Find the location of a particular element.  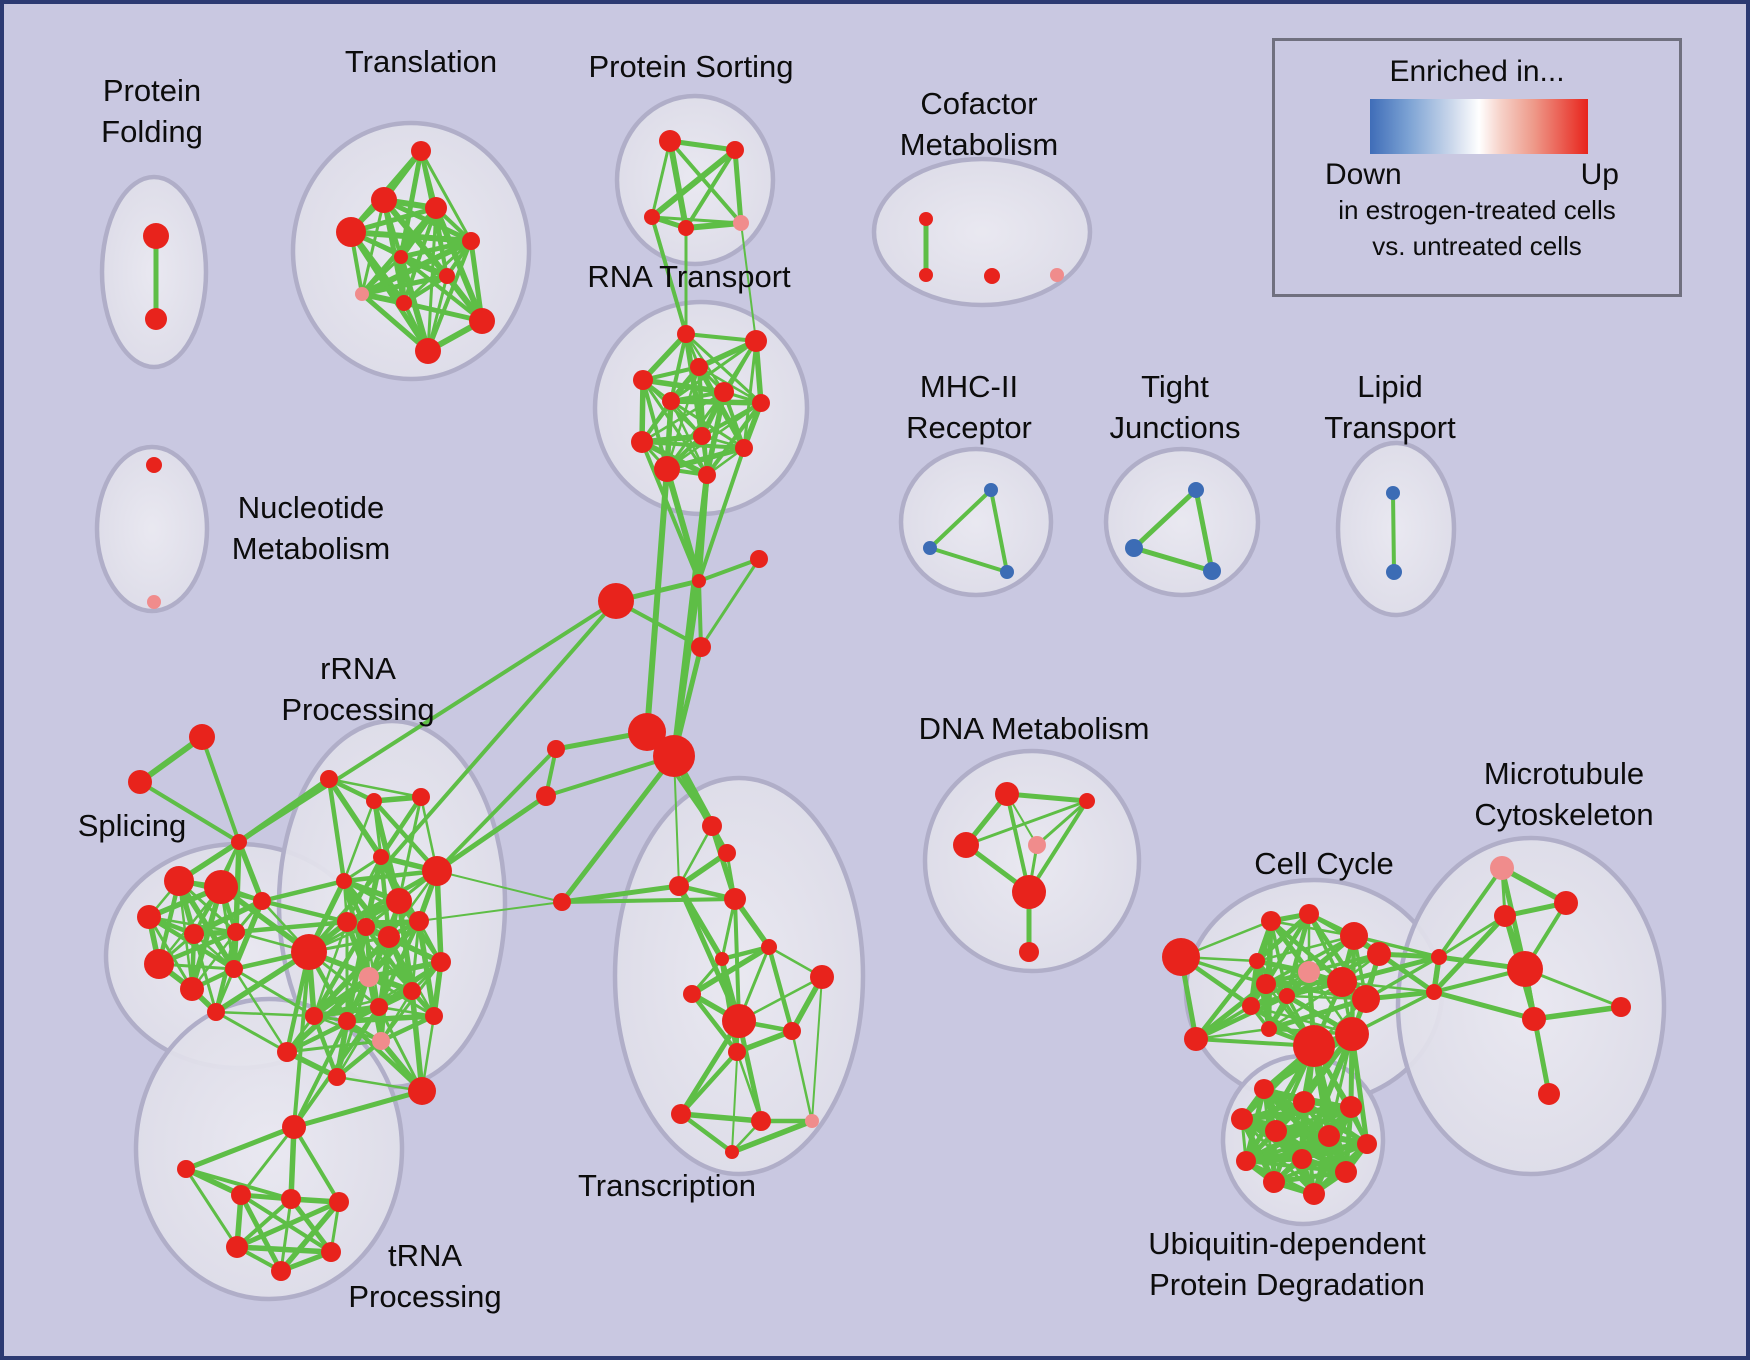

gene-set-node-u1 is located at coordinates (1264, 1089).